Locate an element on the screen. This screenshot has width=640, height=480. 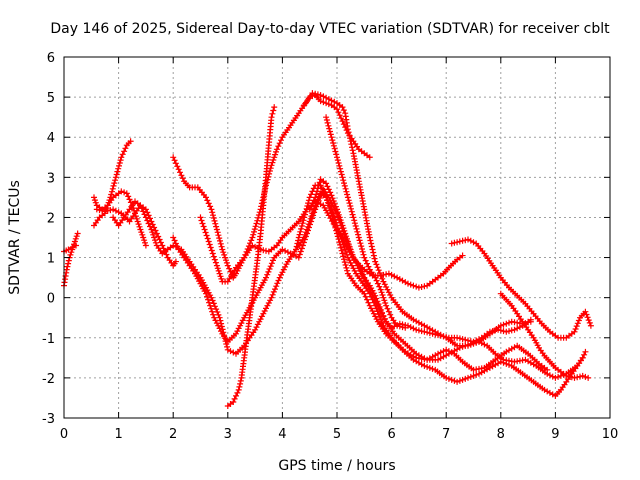
series-line is located at coordinates (251, 256).